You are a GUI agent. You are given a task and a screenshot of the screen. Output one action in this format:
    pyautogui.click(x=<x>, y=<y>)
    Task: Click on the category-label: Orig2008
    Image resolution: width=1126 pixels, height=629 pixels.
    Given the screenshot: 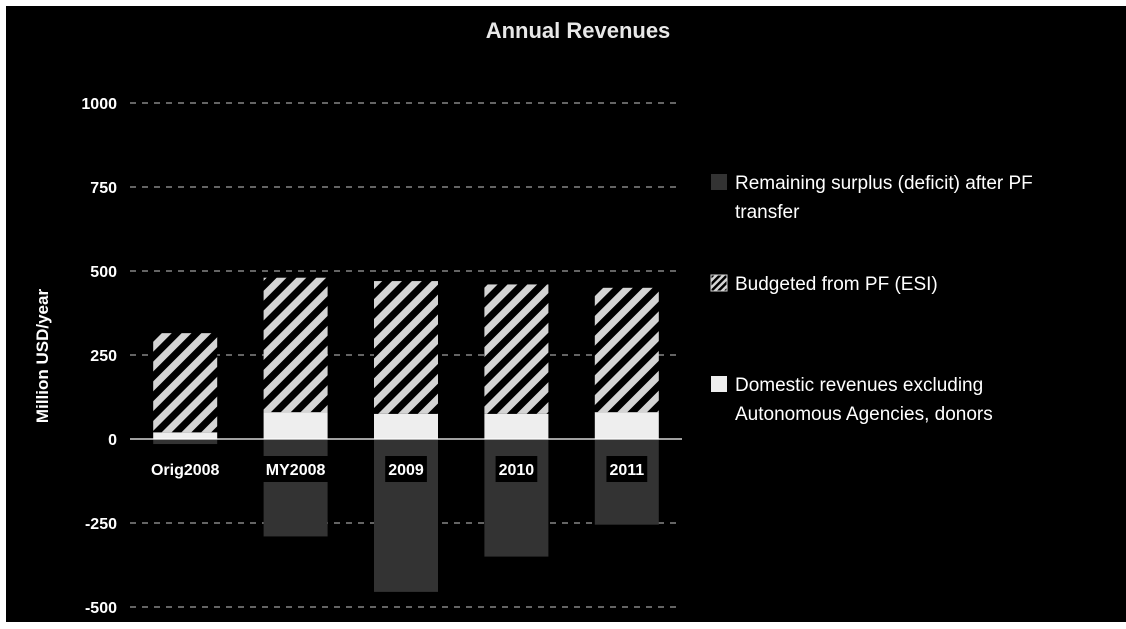 What is the action you would take?
    pyautogui.click(x=185, y=470)
    